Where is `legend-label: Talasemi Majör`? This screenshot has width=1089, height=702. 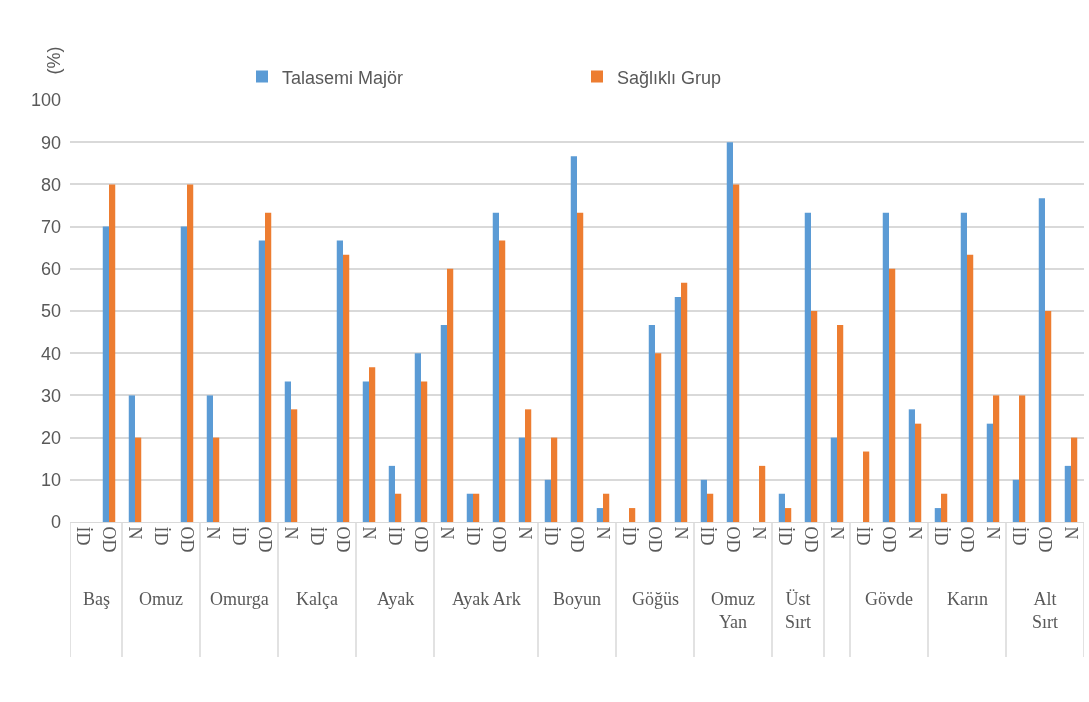 legend-label: Talasemi Majör is located at coordinates (343, 77).